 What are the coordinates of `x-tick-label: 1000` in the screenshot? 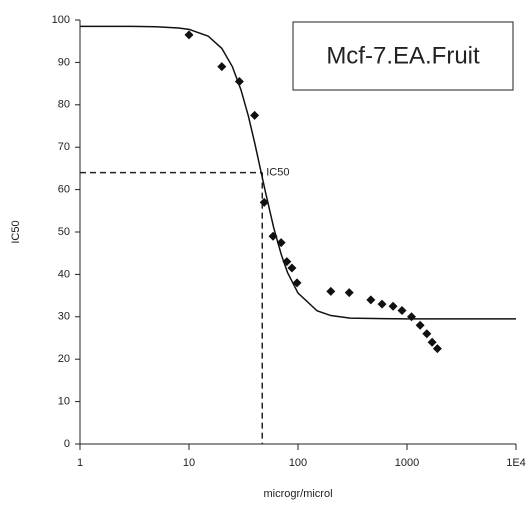 It's located at (407, 463).